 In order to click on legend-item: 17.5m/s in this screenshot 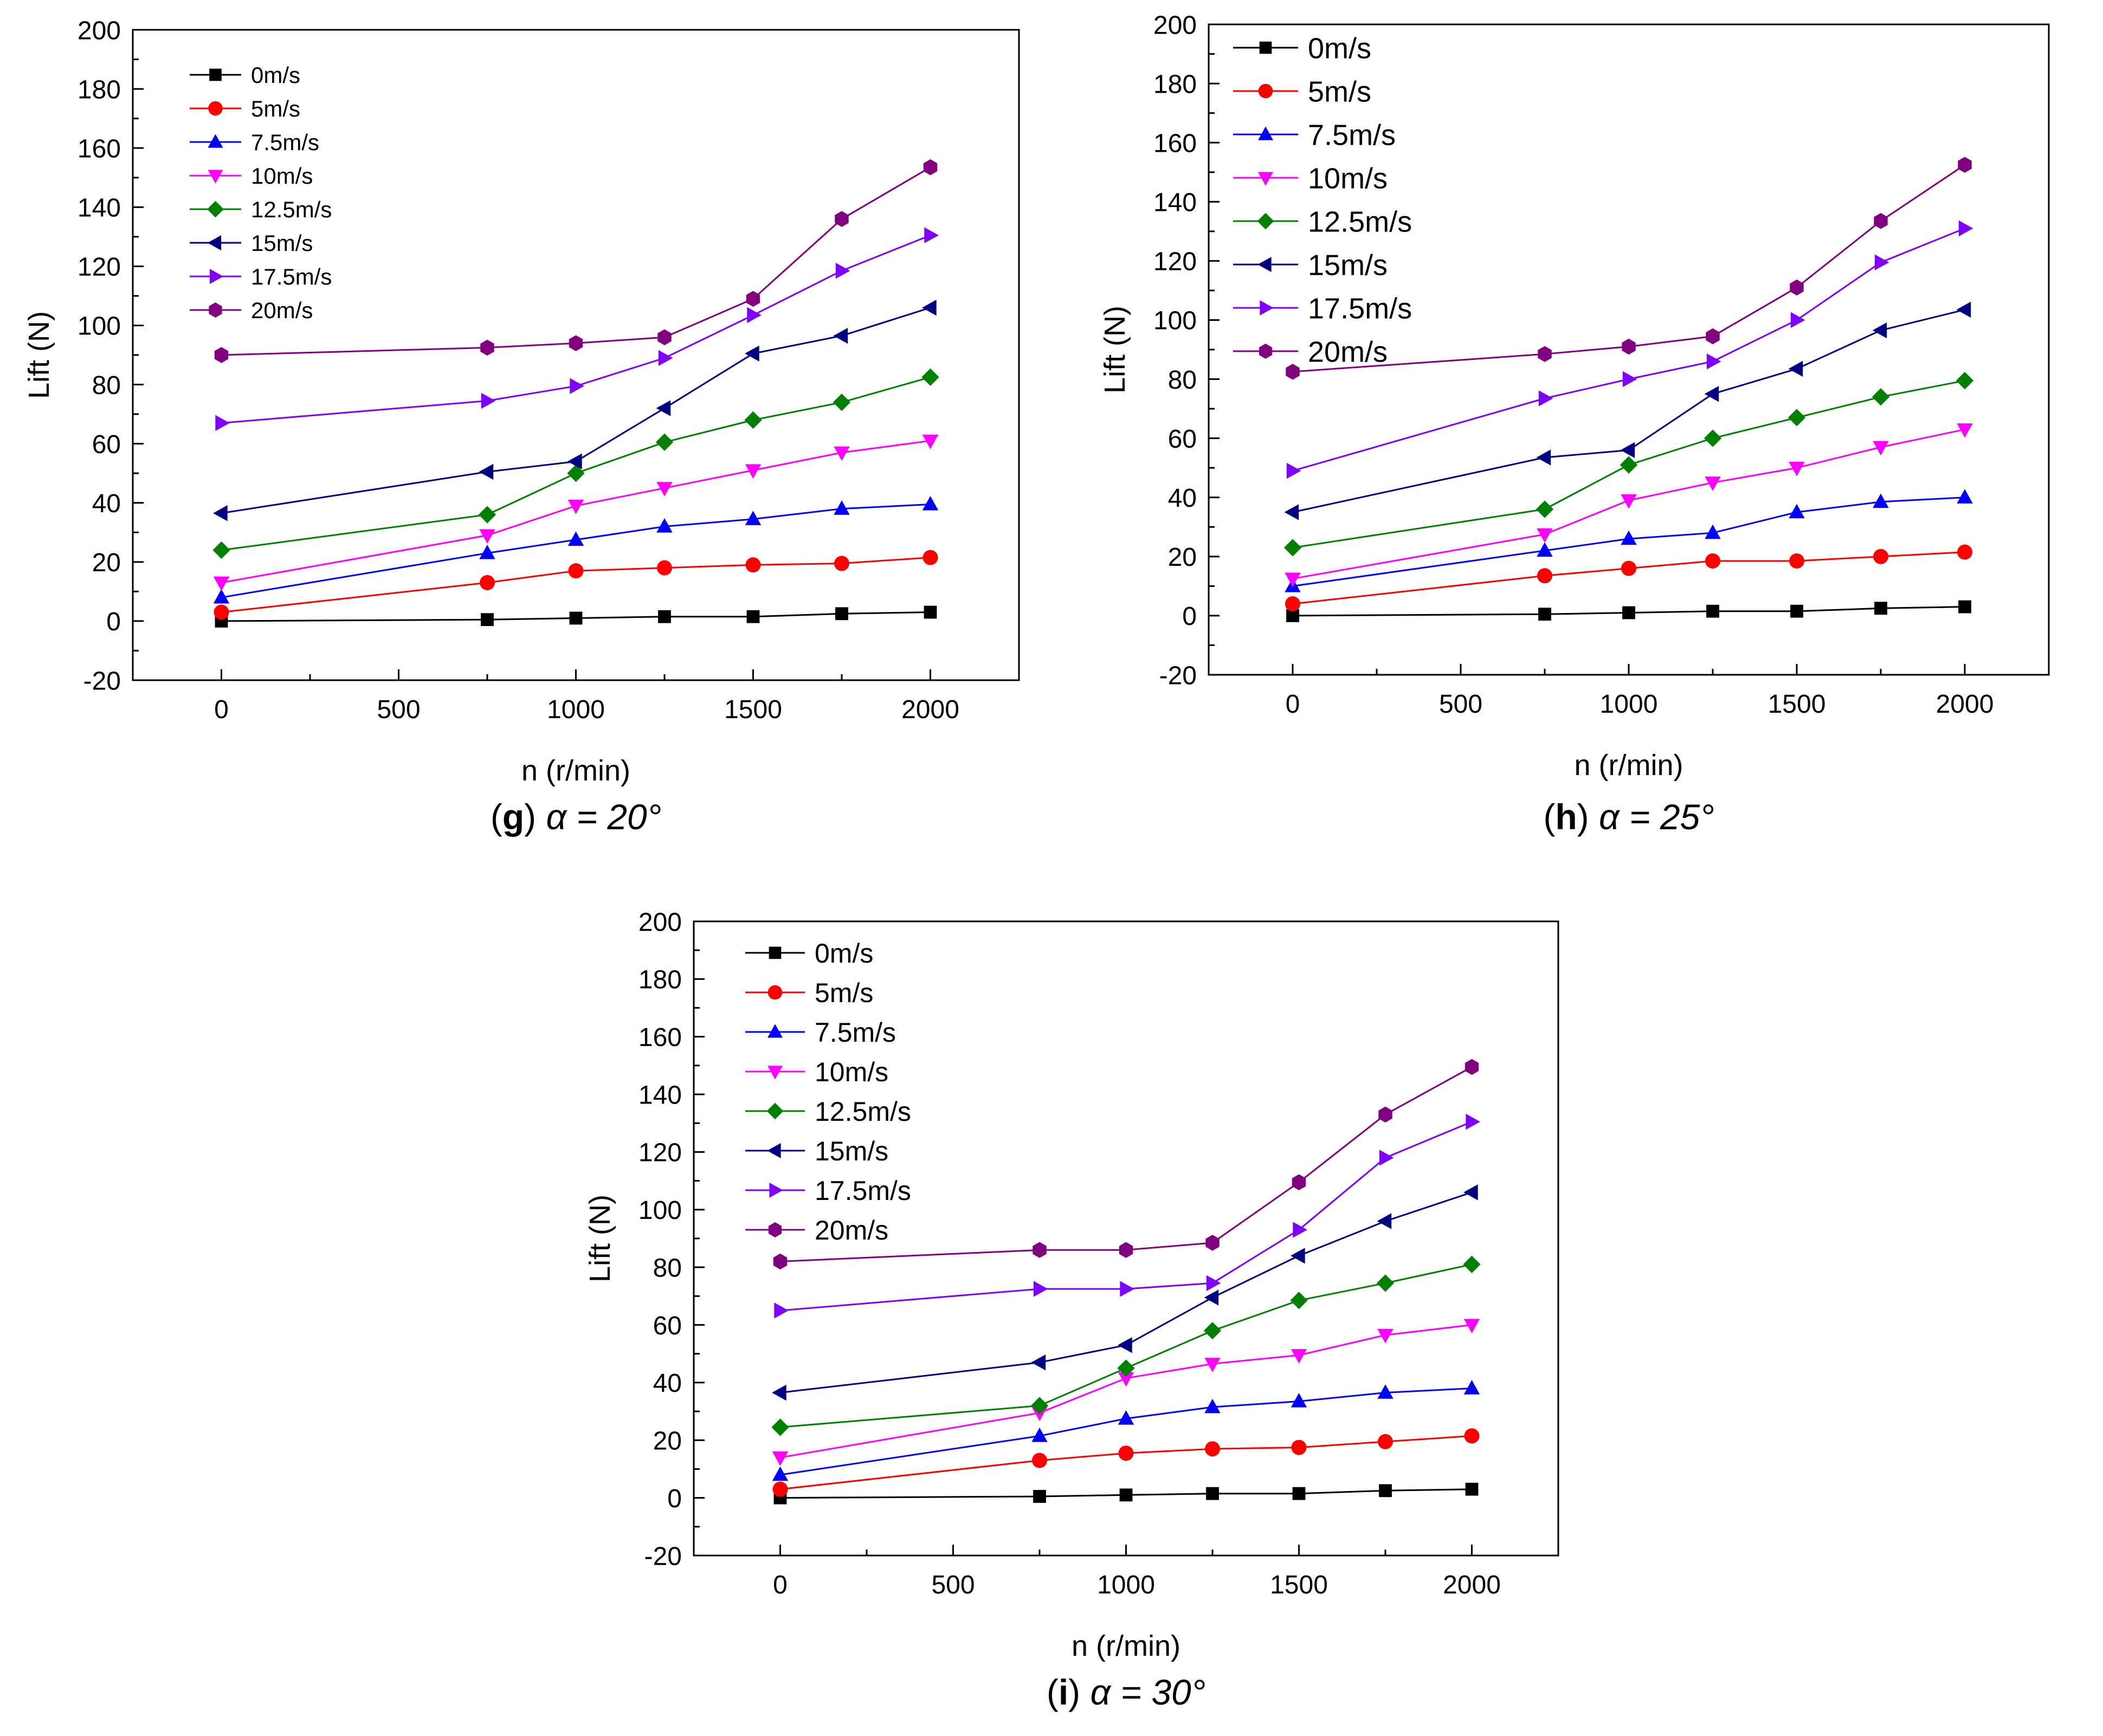, I will do `click(828, 1191)`.